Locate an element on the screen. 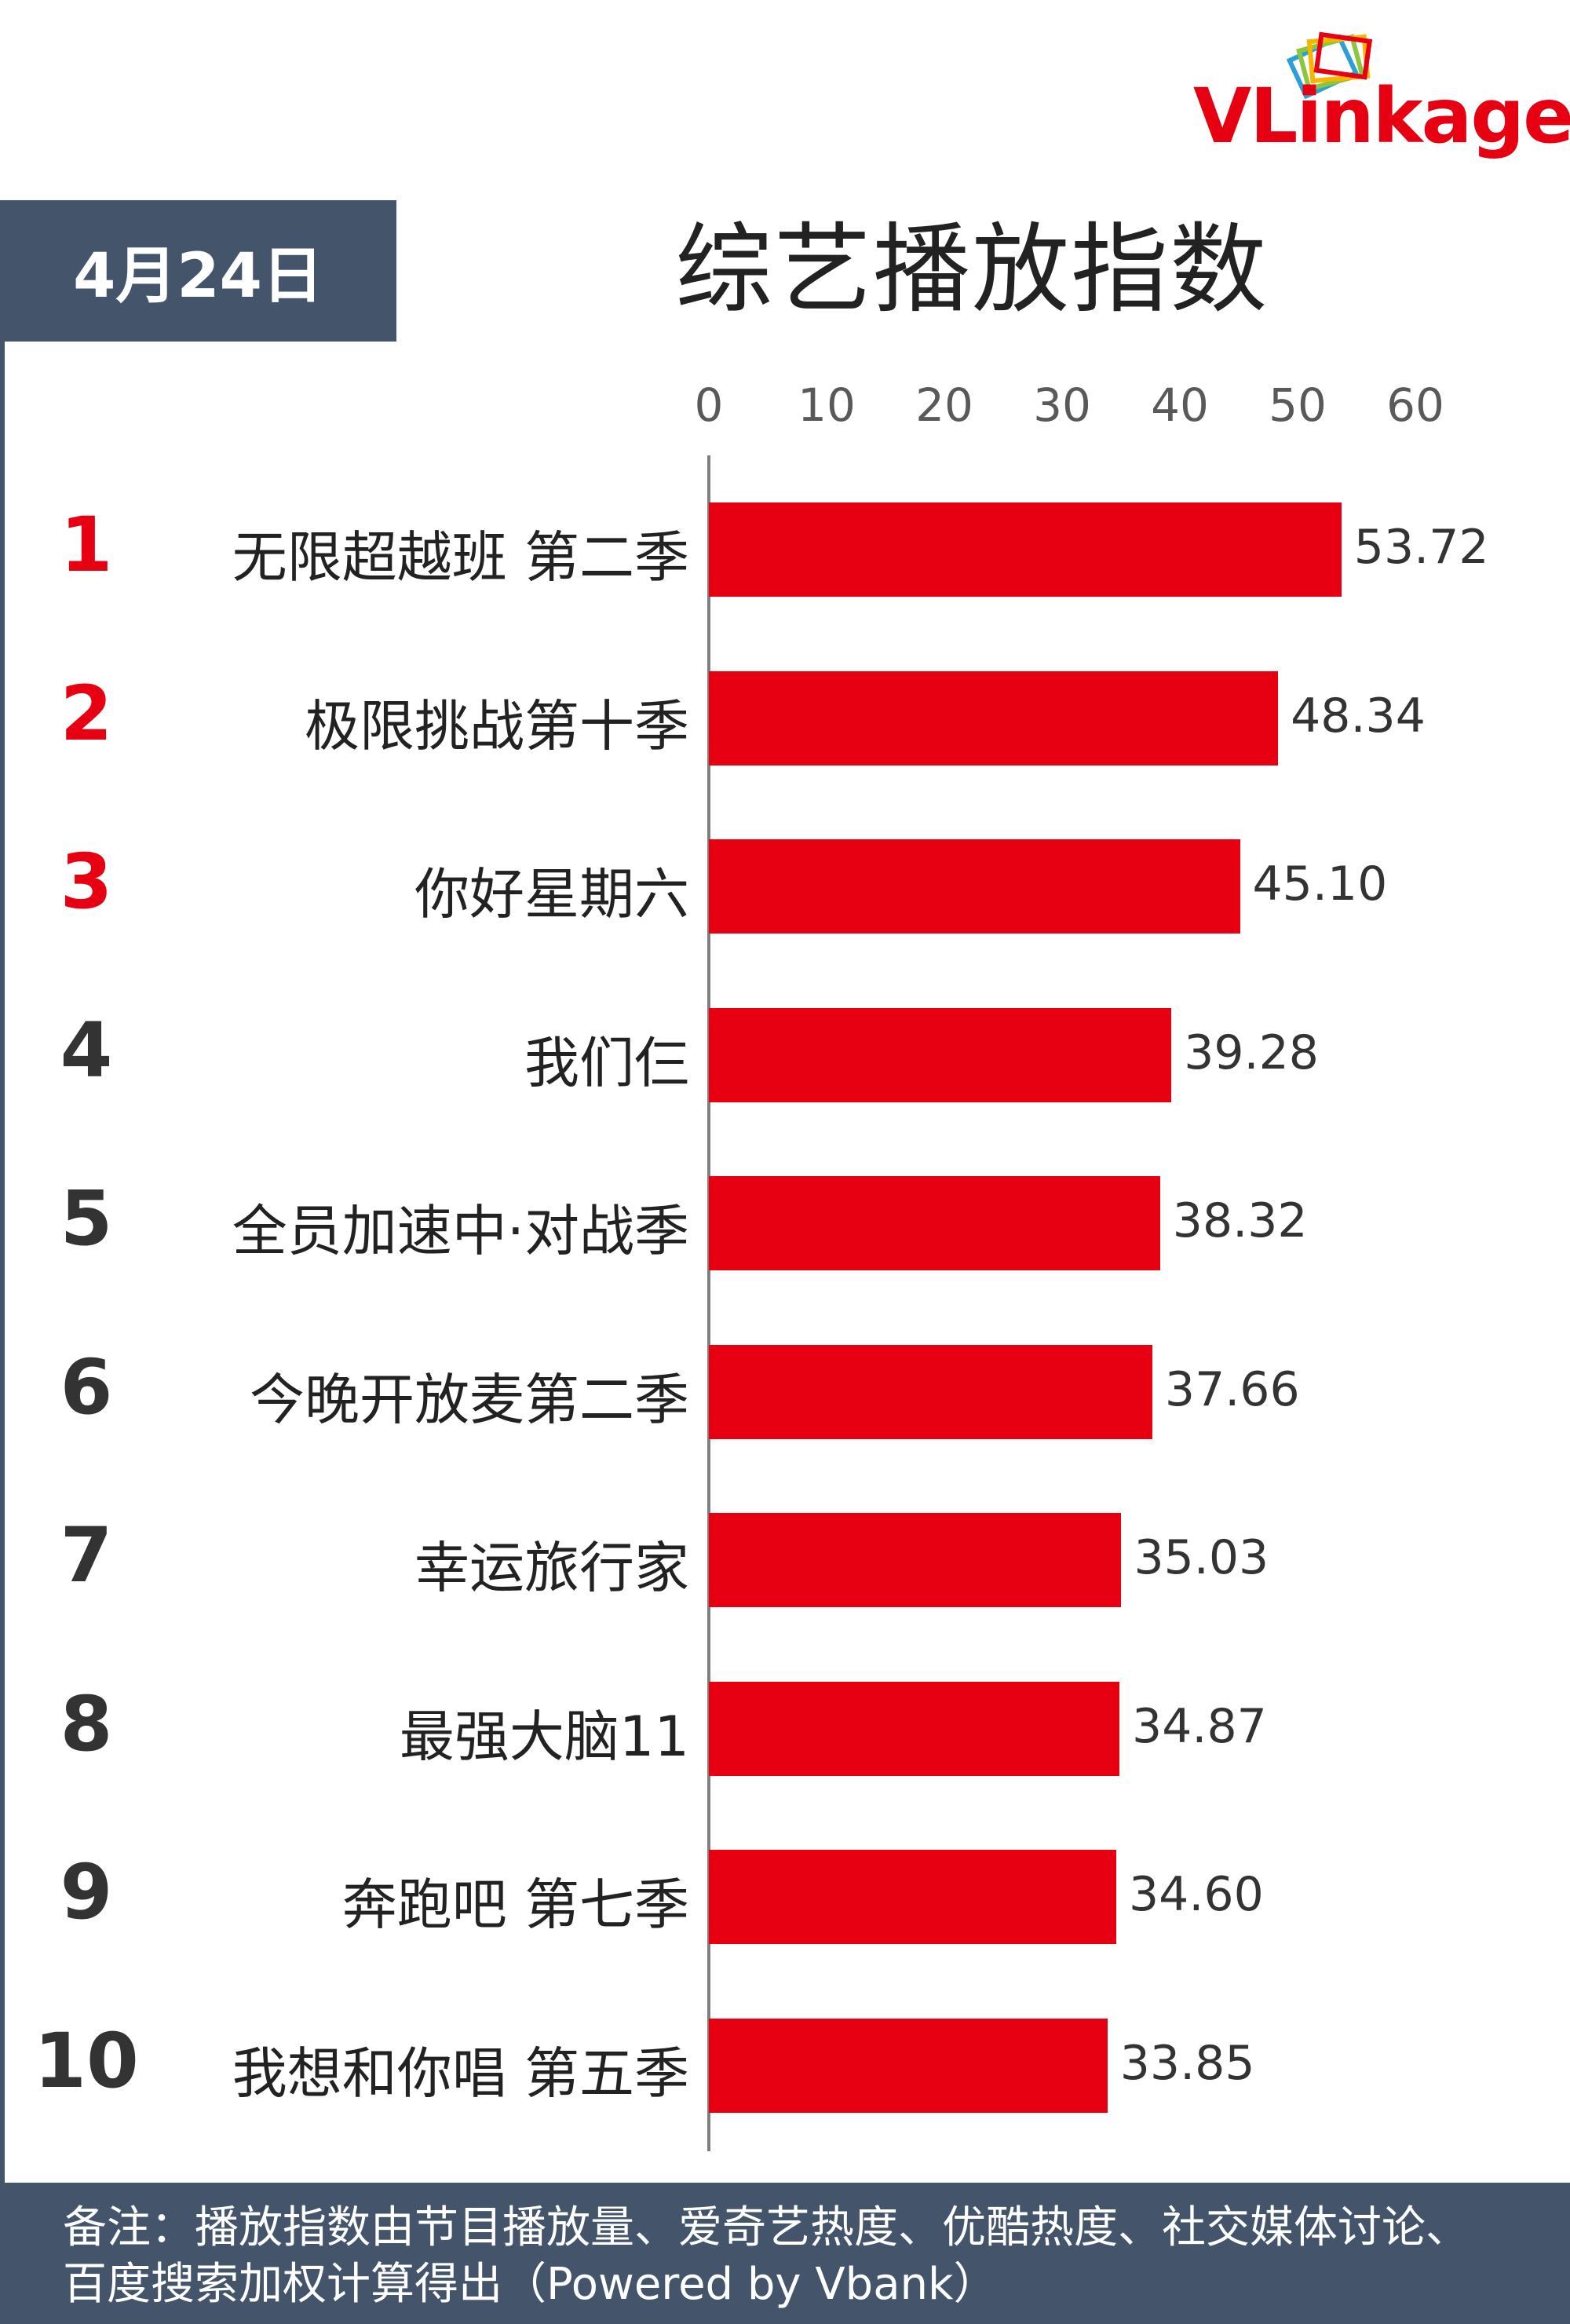 Image resolution: width=1570 pixels, height=2324 pixels. bar-value-label: 34.60 is located at coordinates (1196, 1894).